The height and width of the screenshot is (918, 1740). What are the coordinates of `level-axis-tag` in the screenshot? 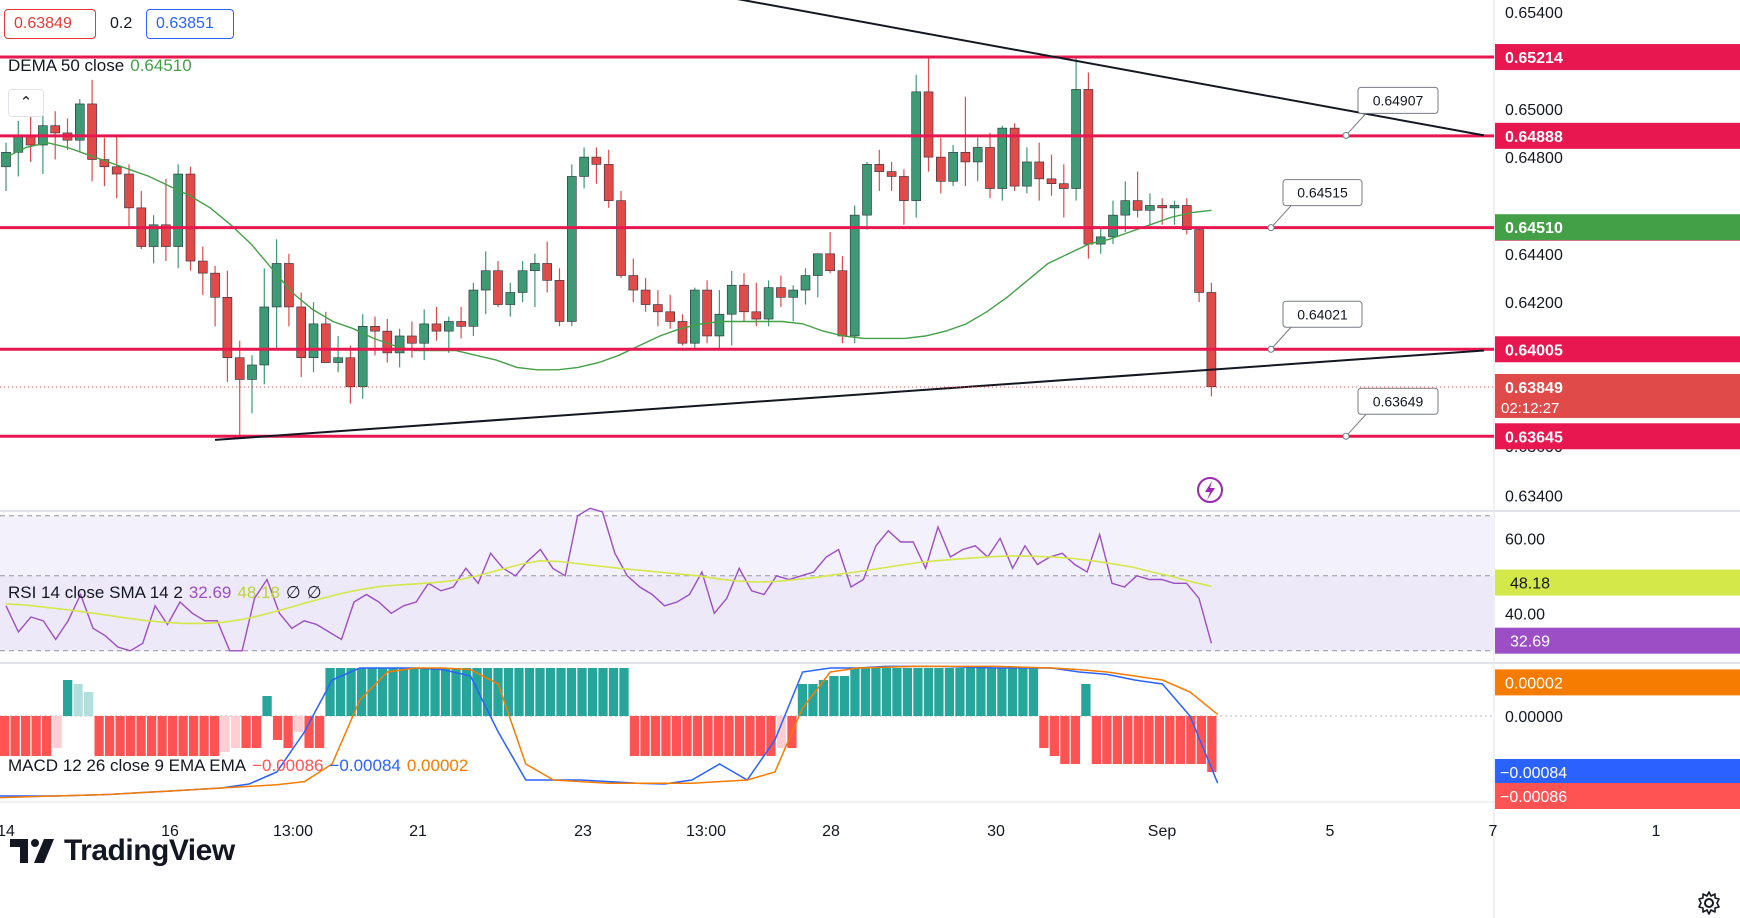 It's located at (1617, 436).